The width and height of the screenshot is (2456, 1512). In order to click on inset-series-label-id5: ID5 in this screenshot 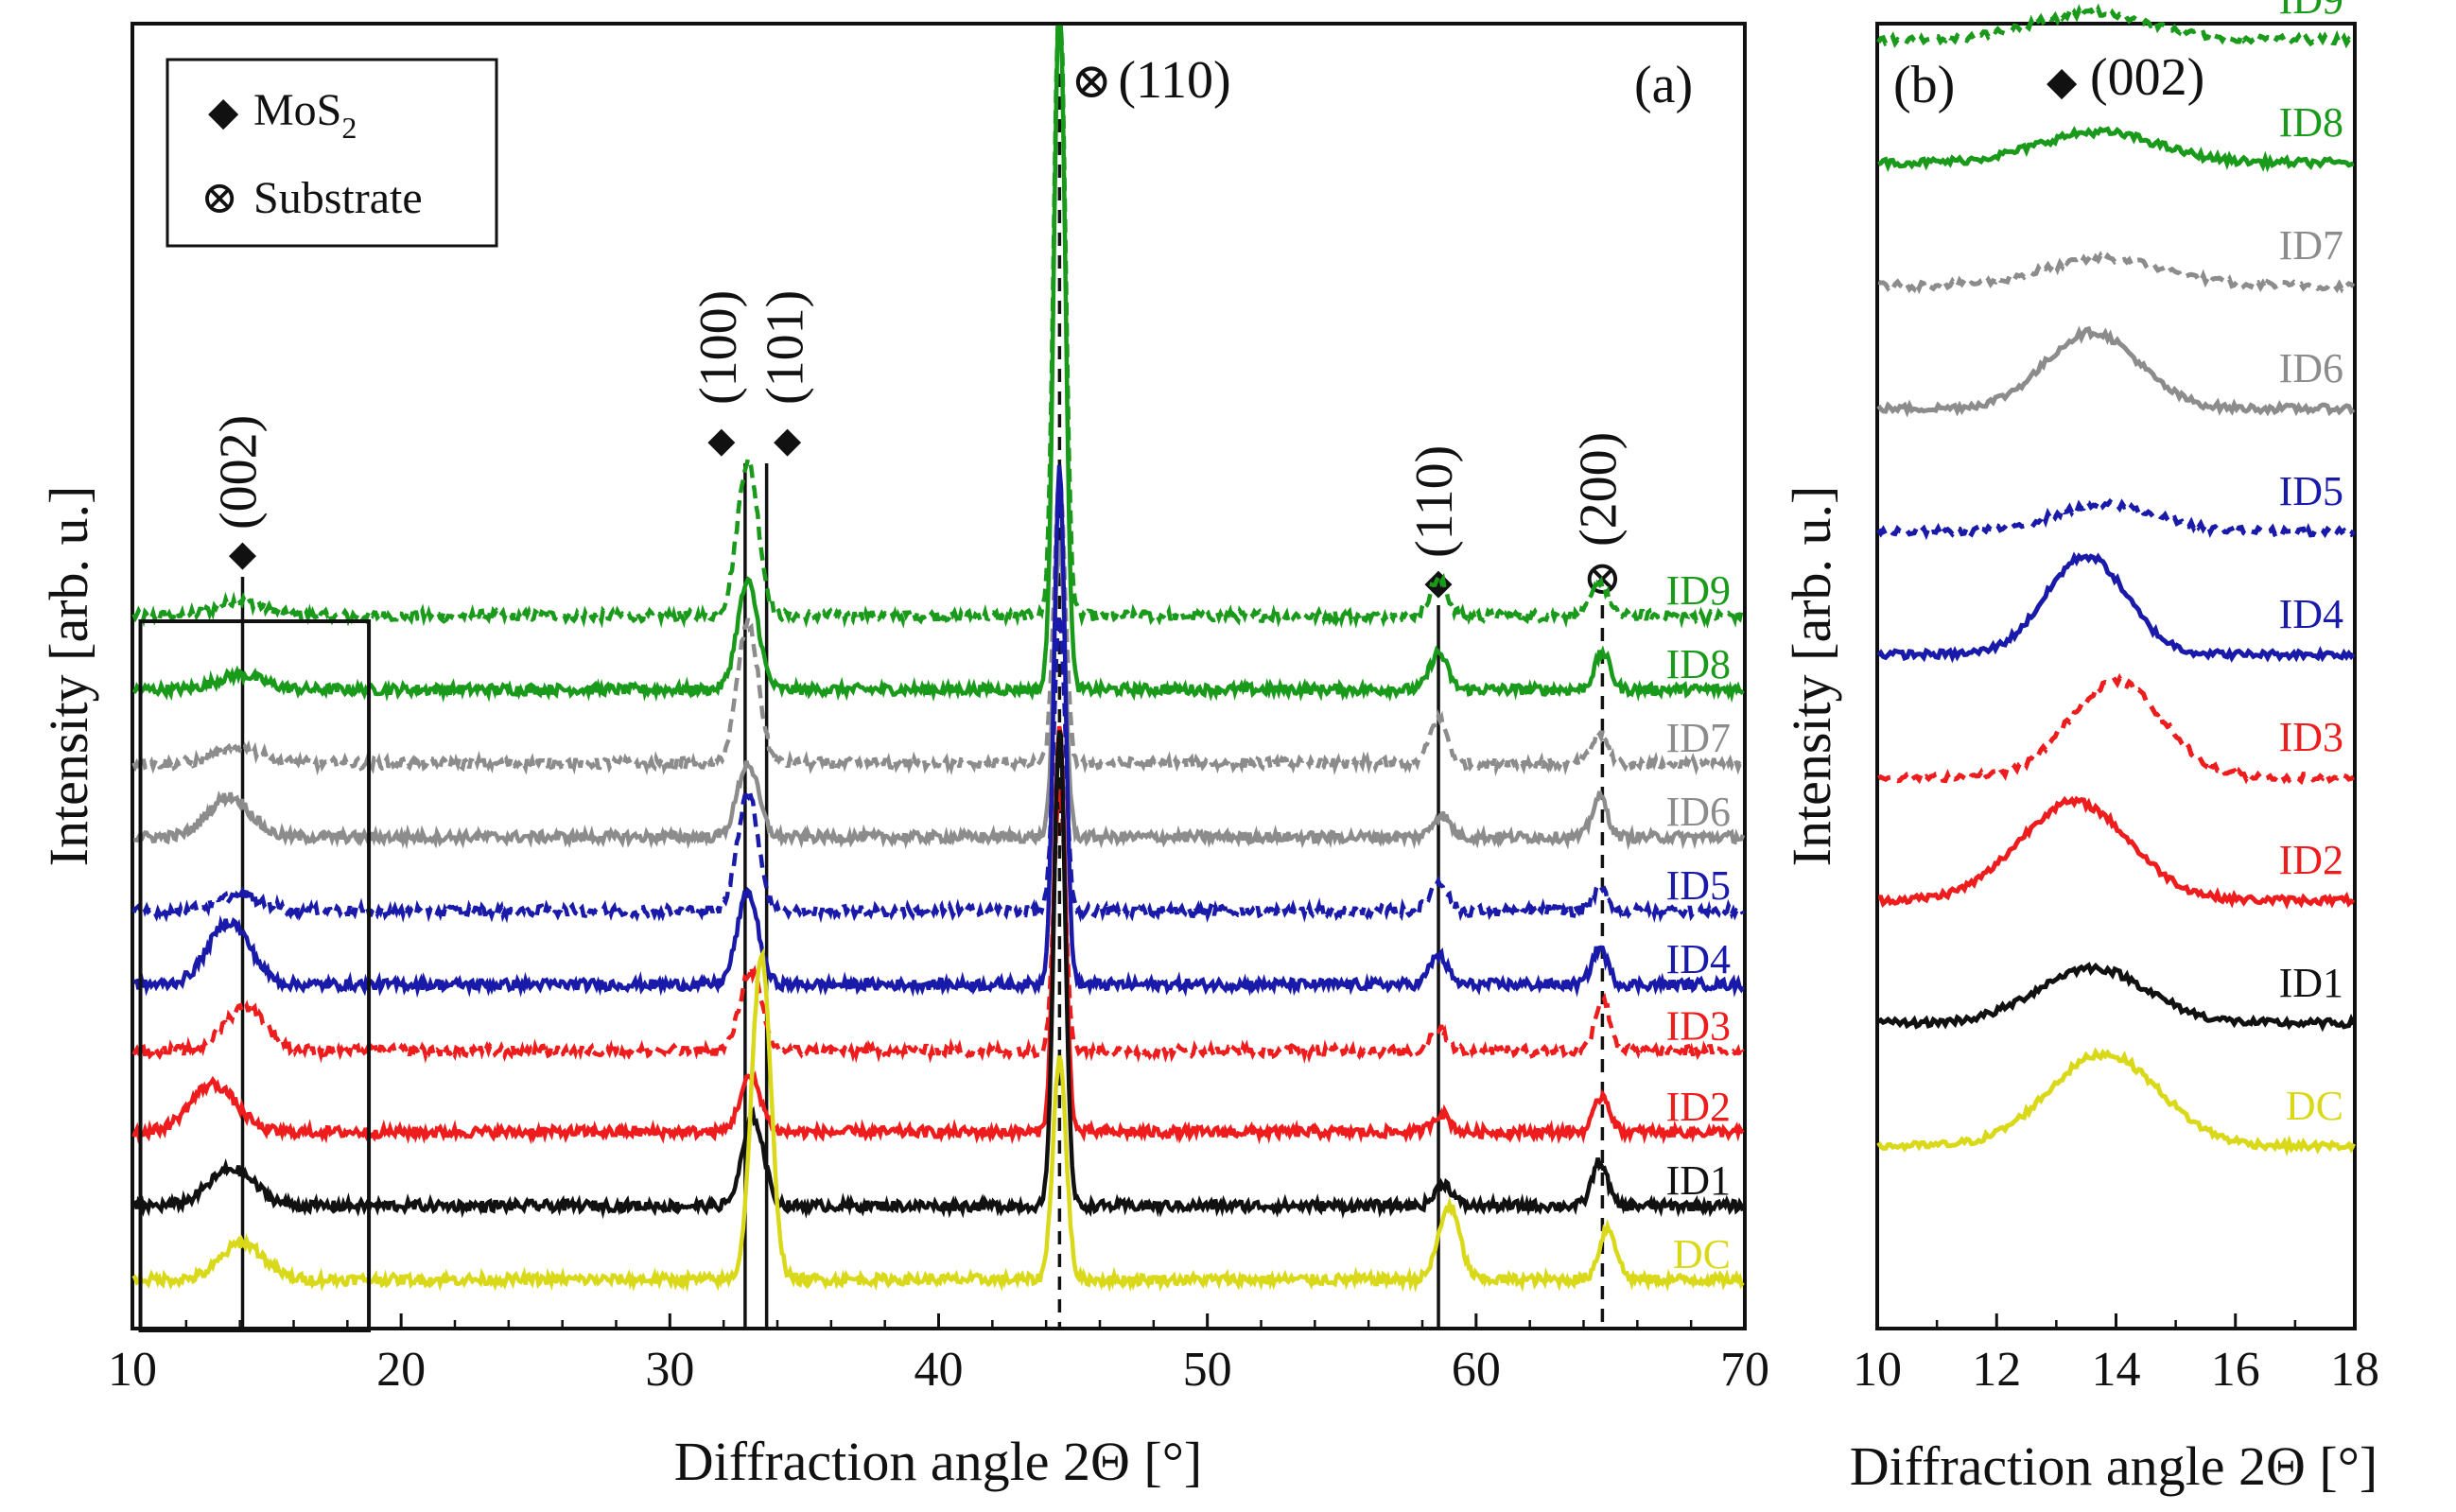, I will do `click(2311, 491)`.